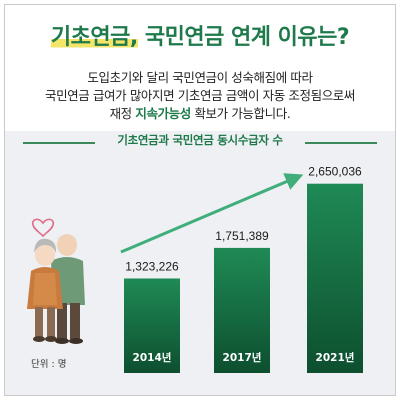  I want to click on elderly-couple-icon, so click(56, 289).